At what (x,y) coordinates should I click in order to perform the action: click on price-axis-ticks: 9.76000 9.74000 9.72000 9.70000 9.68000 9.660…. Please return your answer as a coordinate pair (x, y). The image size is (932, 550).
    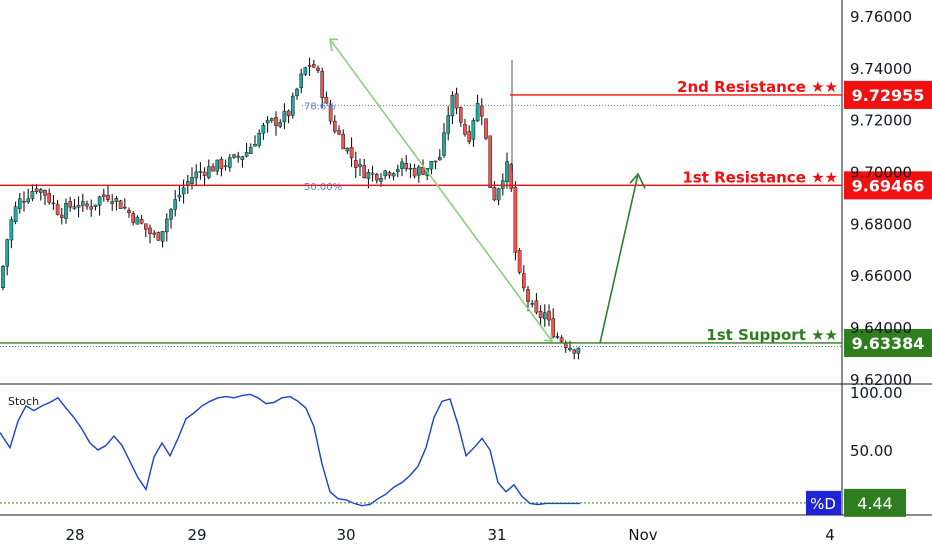
    Looking at the image, I should click on (881, 198).